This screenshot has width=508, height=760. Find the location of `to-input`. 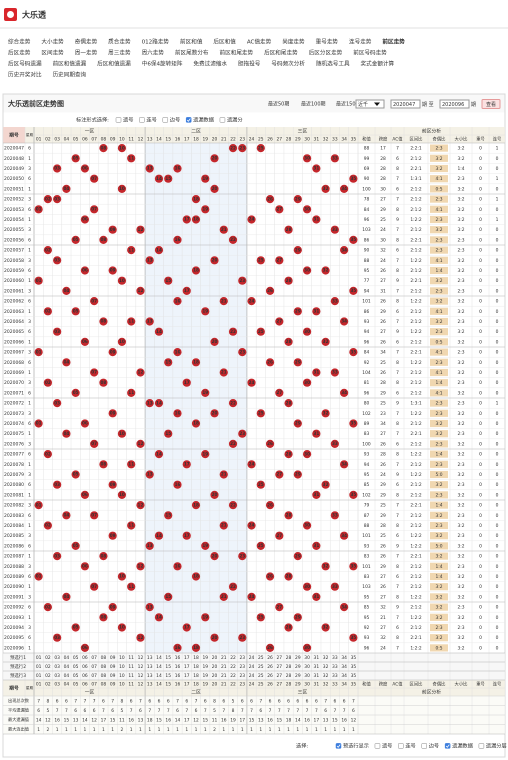

to-input is located at coordinates (454, 104).